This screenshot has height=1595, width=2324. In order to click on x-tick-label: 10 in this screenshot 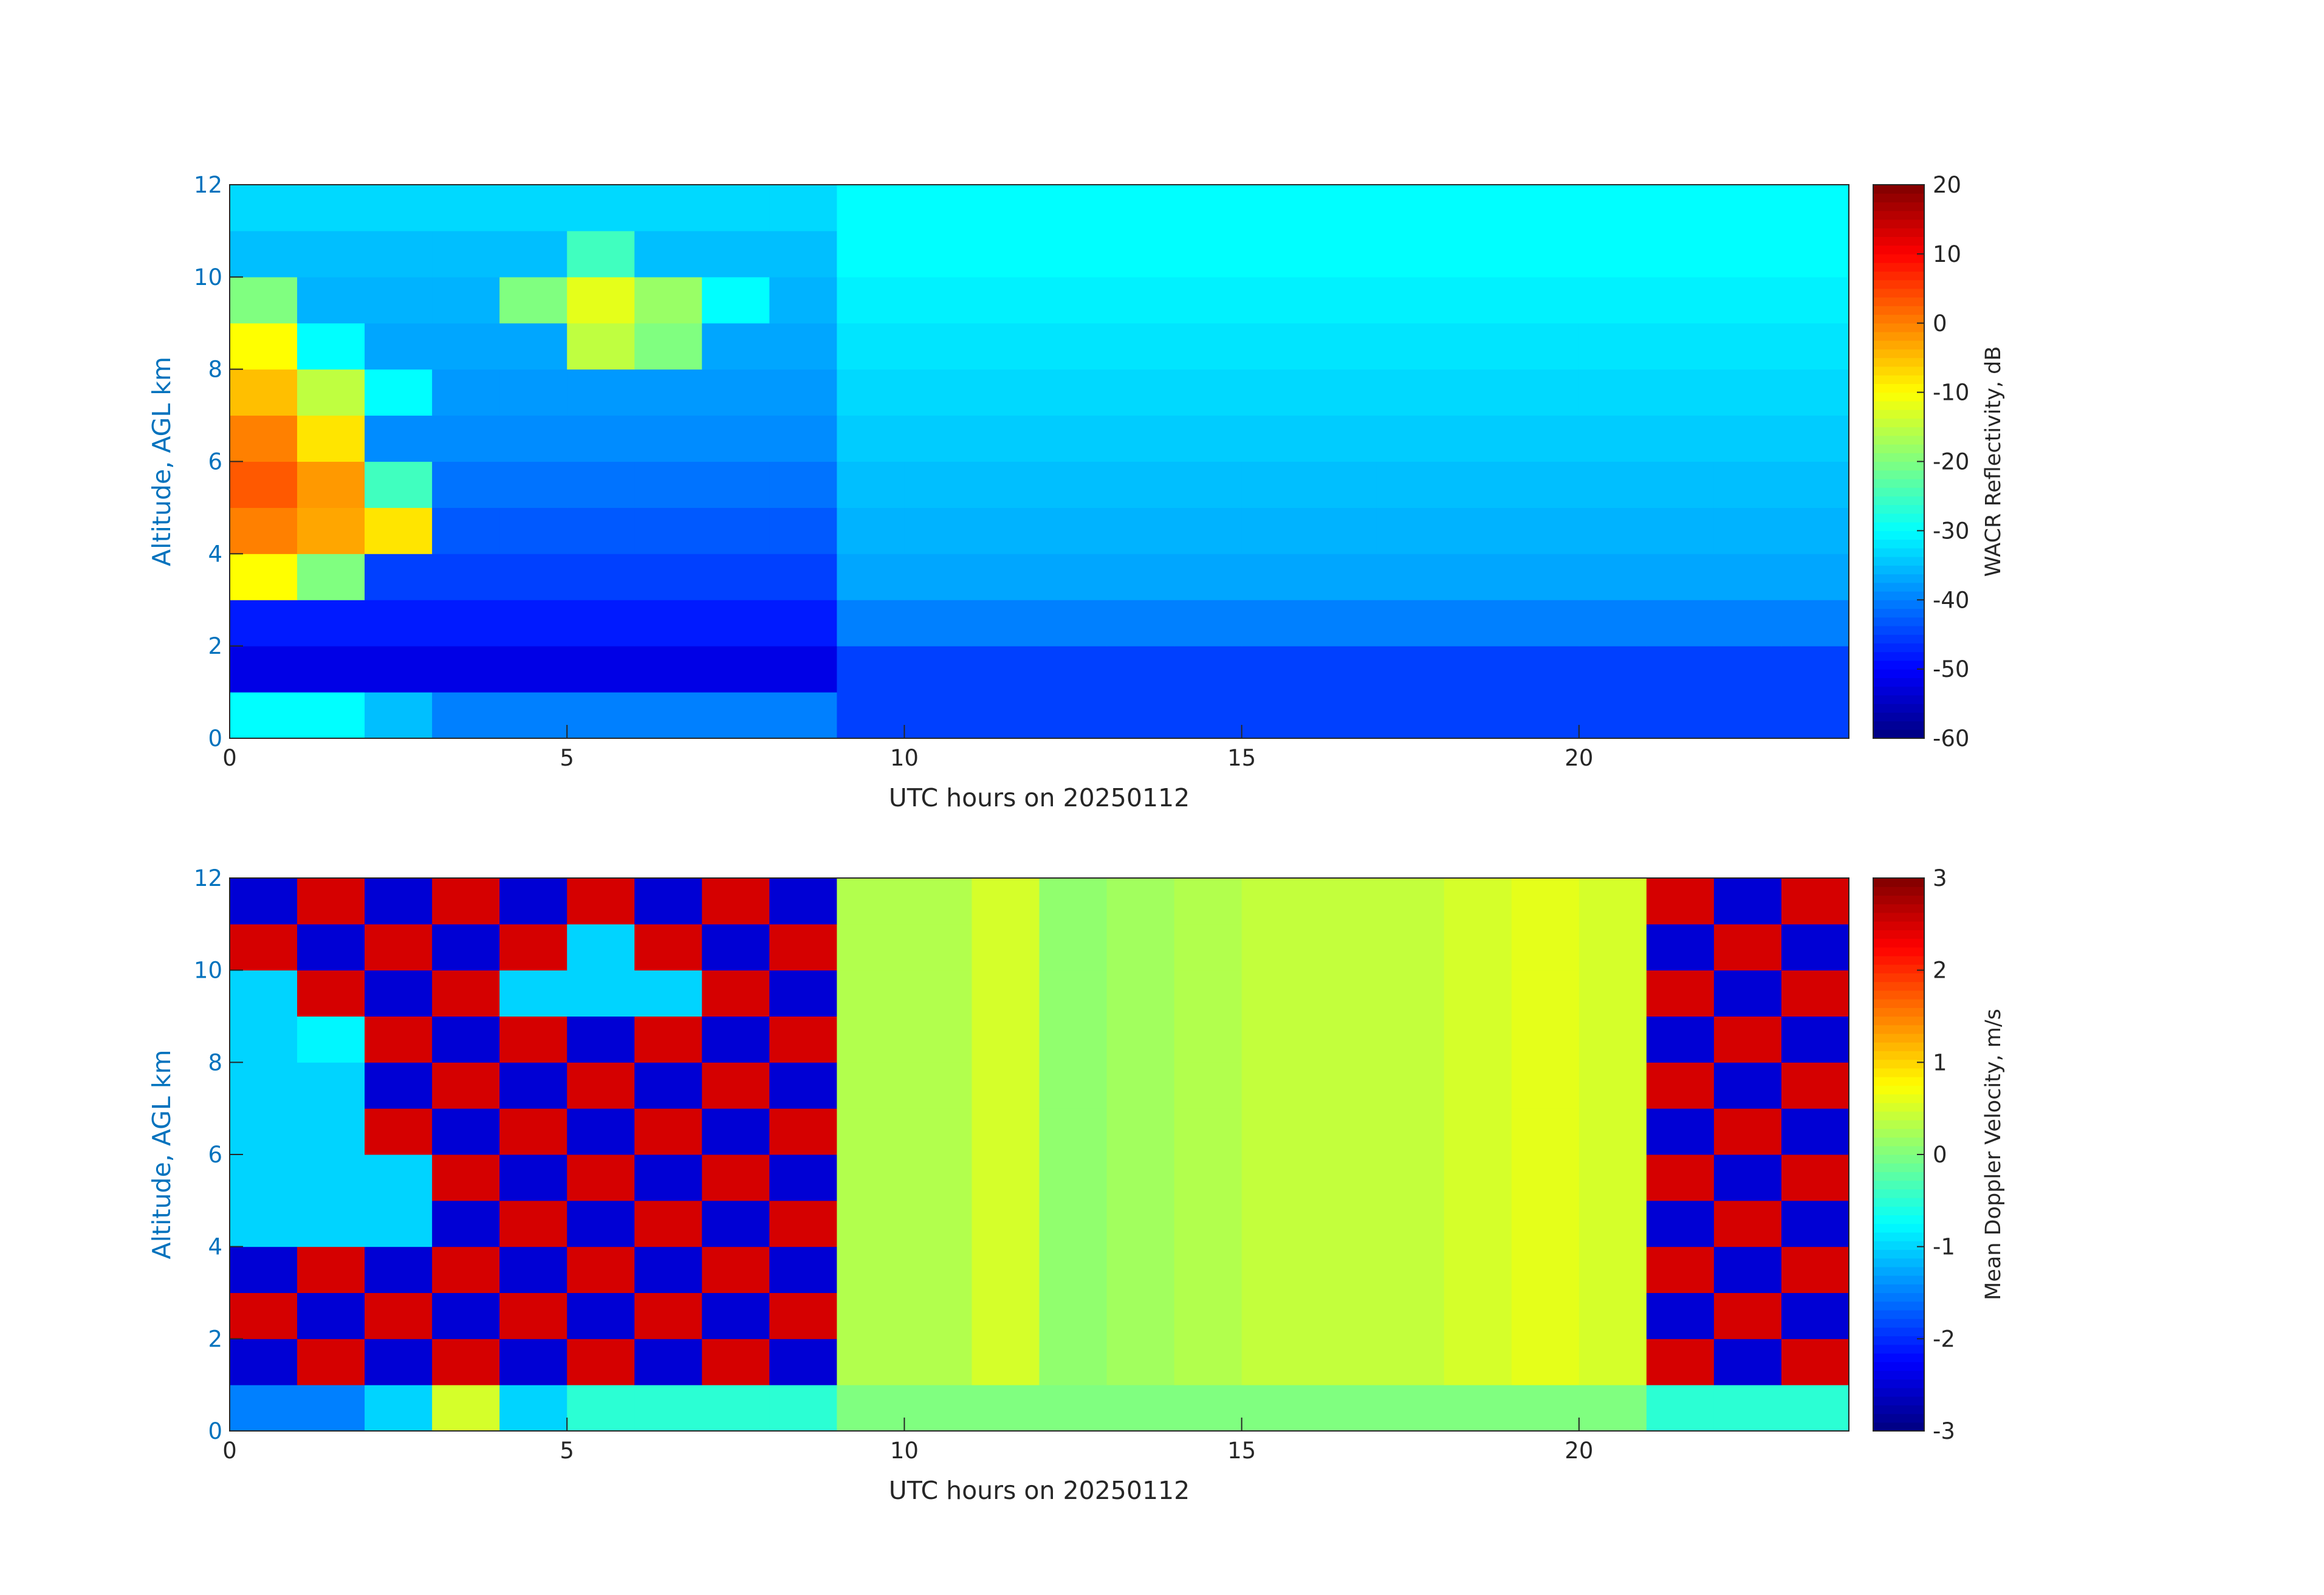, I will do `click(905, 1451)`.